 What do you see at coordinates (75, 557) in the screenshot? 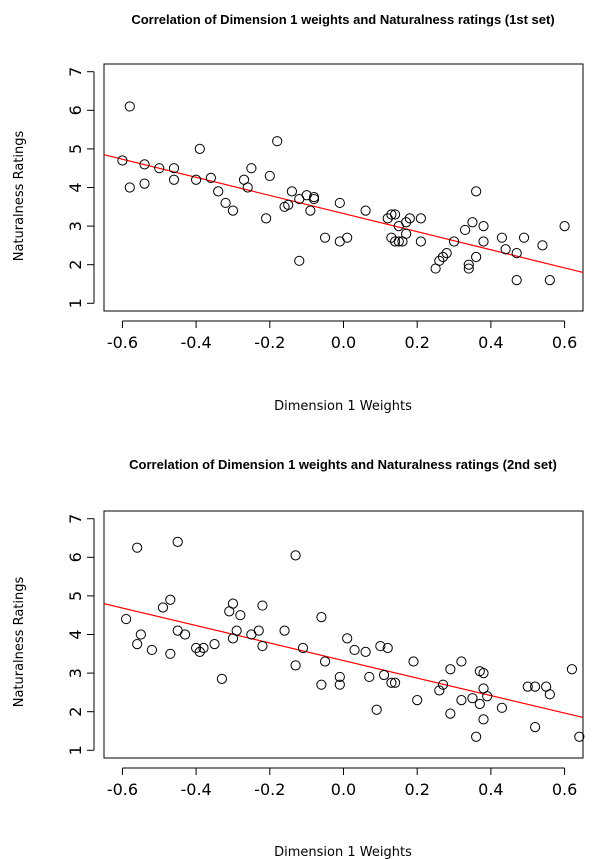
I see `y-tick-label: 6` at bounding box center [75, 557].